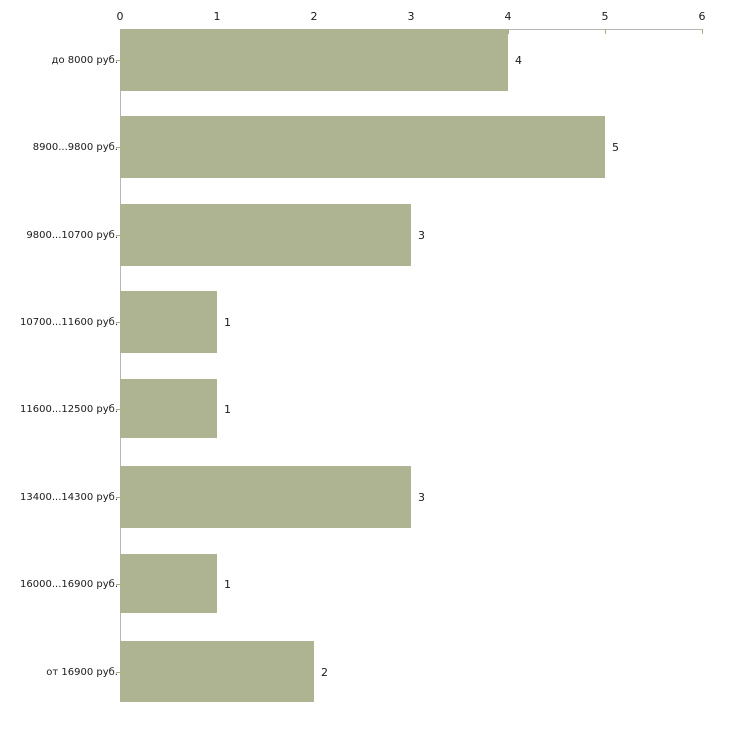  What do you see at coordinates (69, 409) in the screenshot?
I see `category-label: 11600...12500 руб.` at bounding box center [69, 409].